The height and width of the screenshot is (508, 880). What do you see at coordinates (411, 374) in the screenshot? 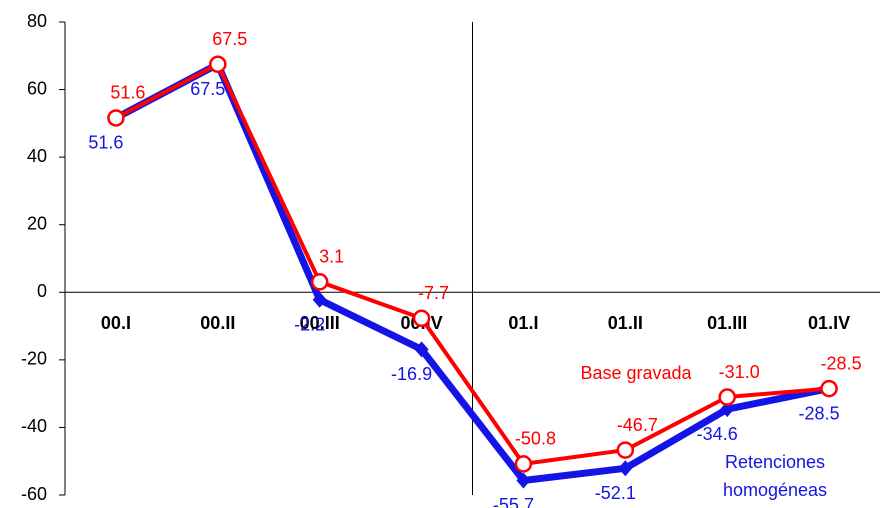
I see `data-label: -16.9` at bounding box center [411, 374].